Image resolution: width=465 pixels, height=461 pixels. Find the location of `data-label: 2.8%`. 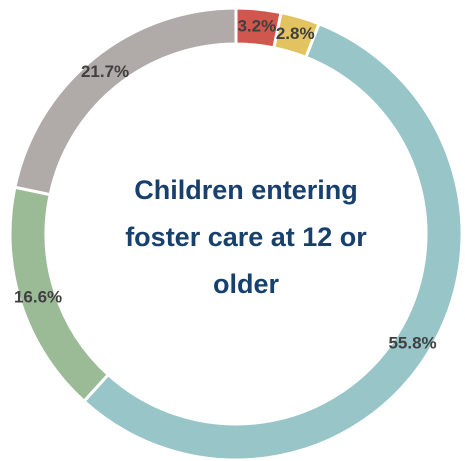

data-label: 2.8% is located at coordinates (295, 33).